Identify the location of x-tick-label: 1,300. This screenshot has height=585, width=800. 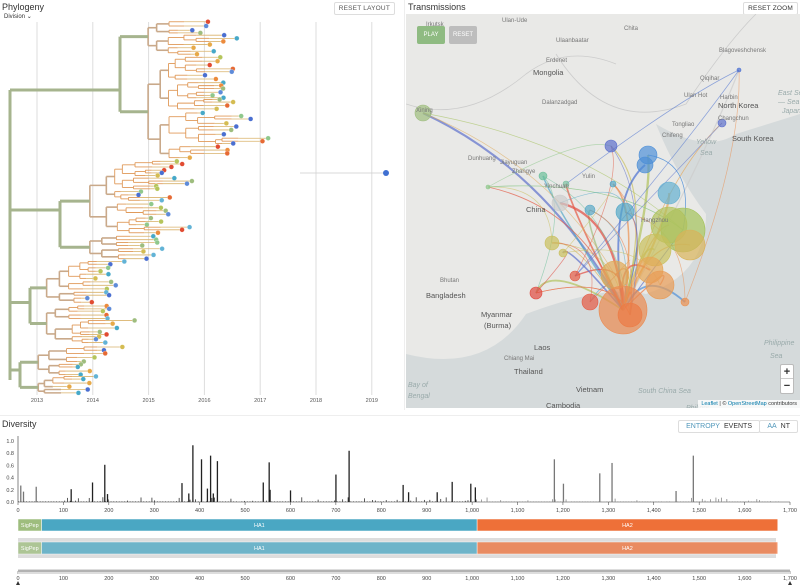
(608, 511).